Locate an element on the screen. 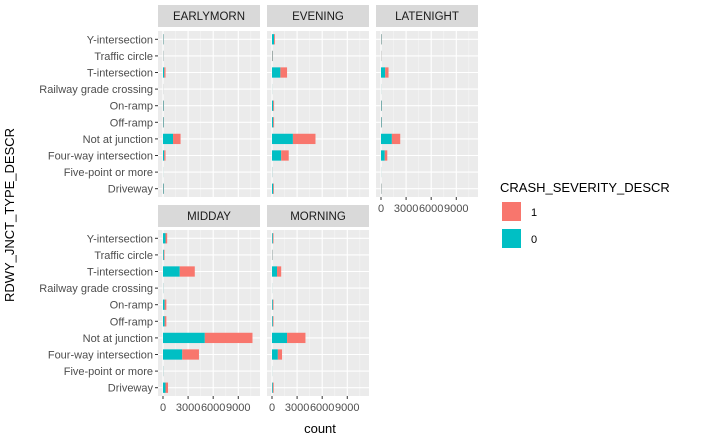 The image size is (712, 443). legend-label-0: 0 is located at coordinates (534, 240).